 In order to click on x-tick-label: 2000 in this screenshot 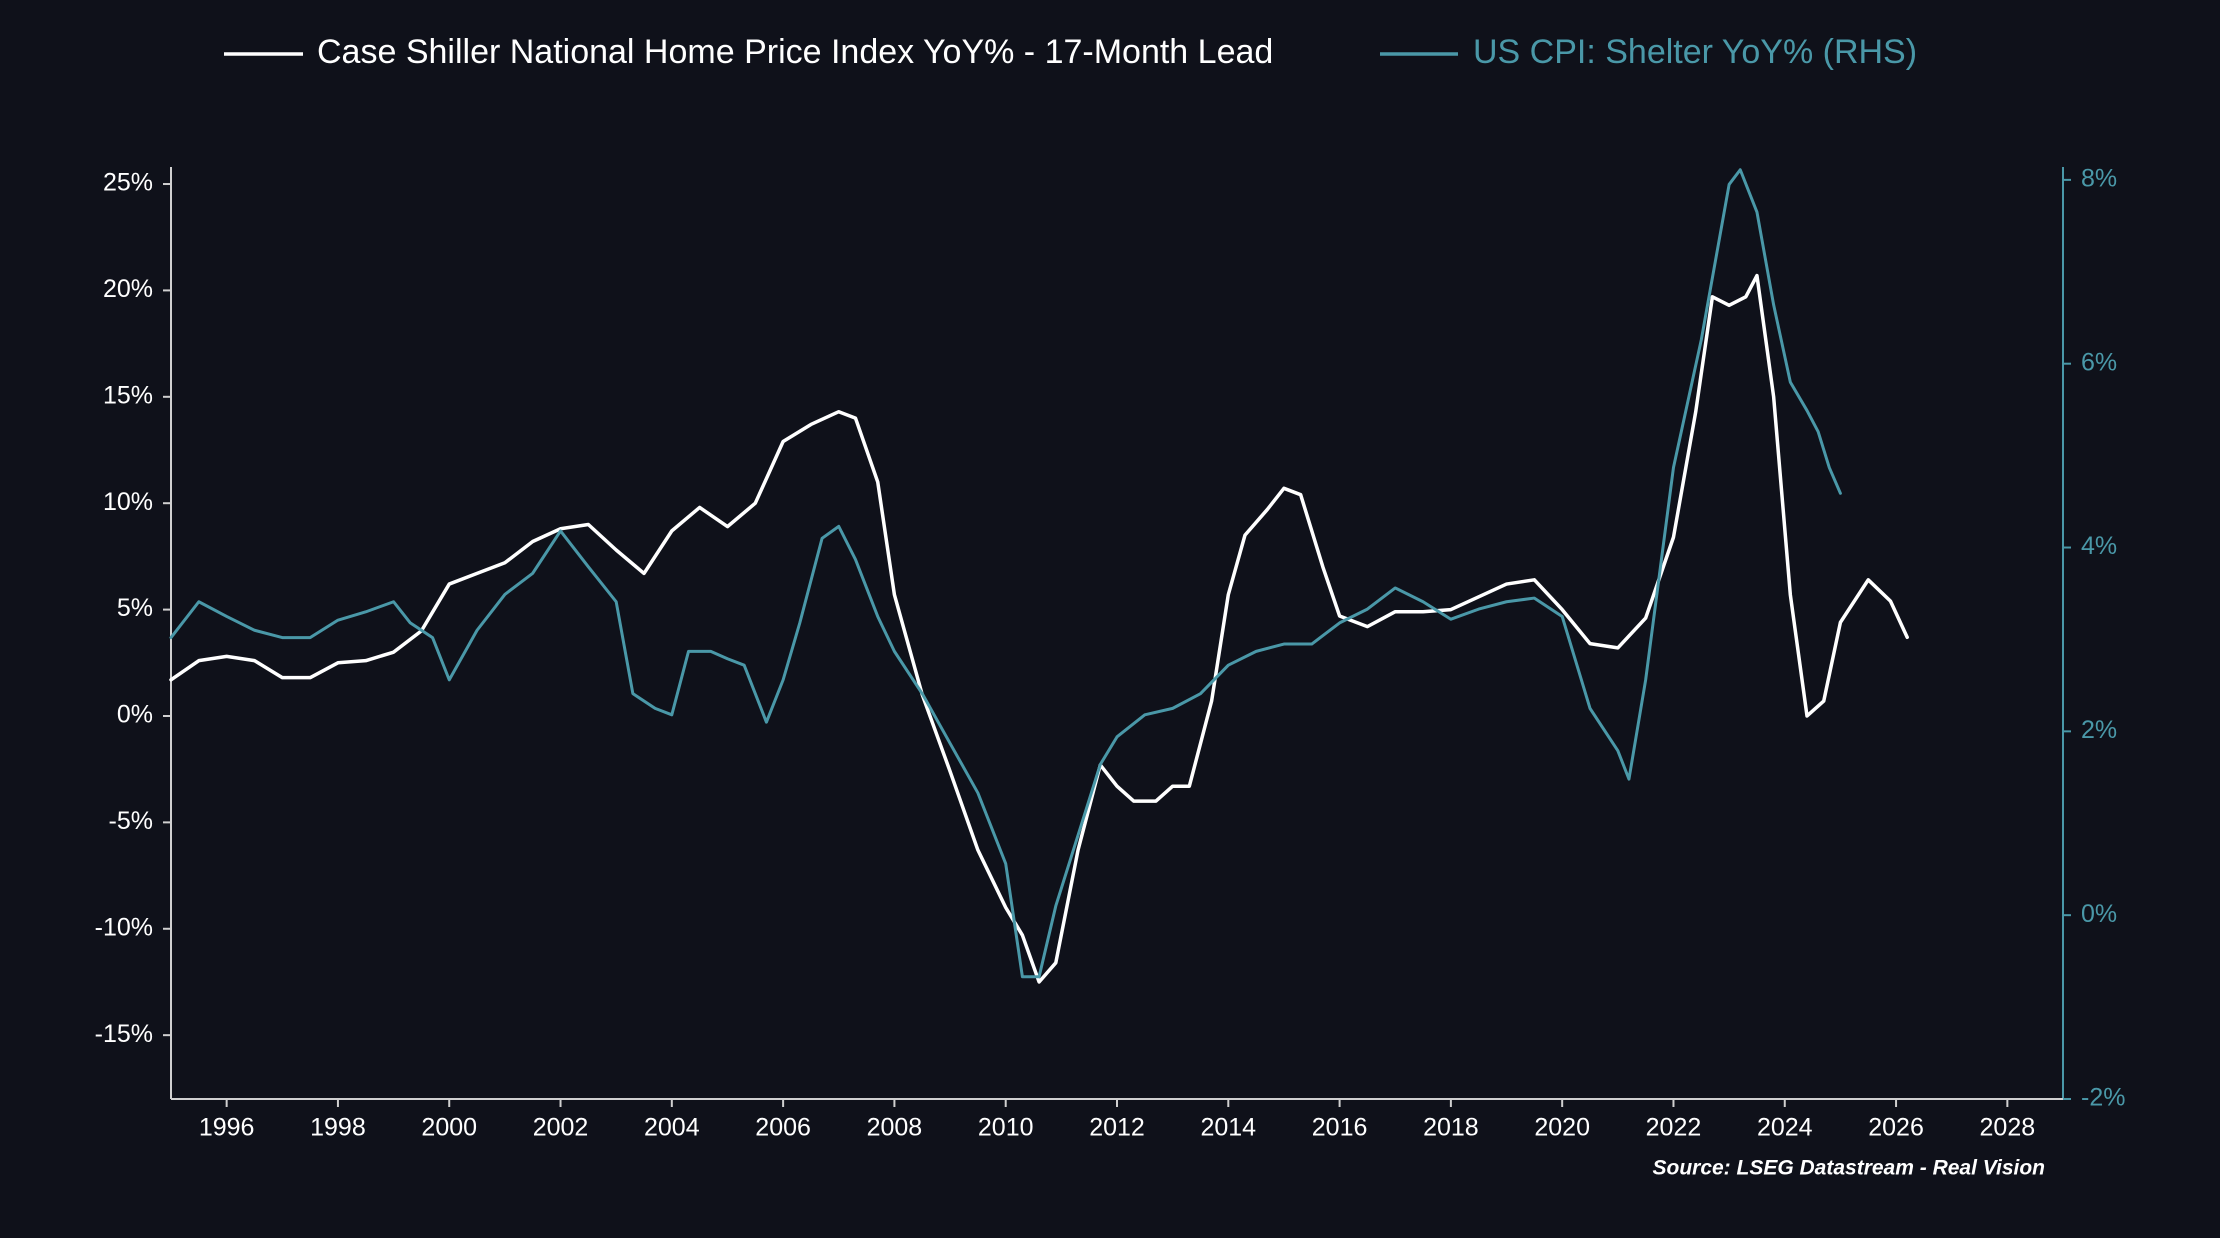, I will do `click(449, 1128)`.